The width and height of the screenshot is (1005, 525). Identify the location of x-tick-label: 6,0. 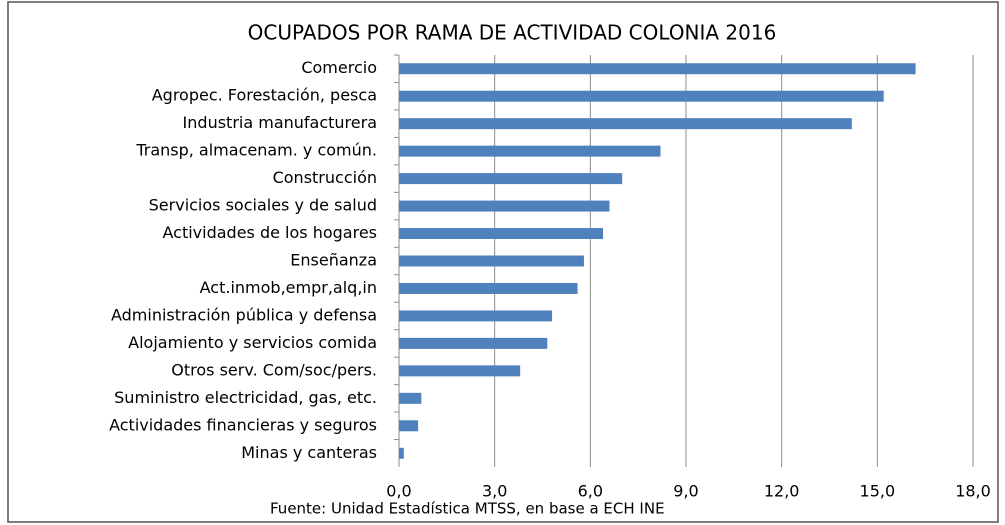
(590, 491).